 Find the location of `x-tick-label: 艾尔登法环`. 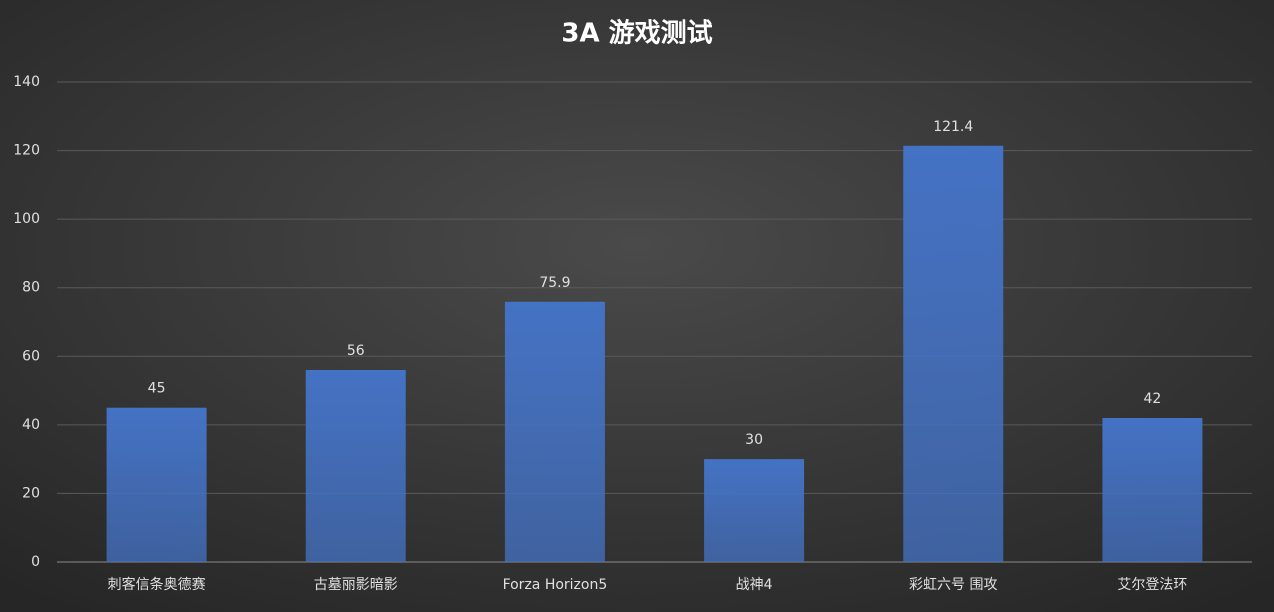

x-tick-label: 艾尔登法环 is located at coordinates (1152, 585).